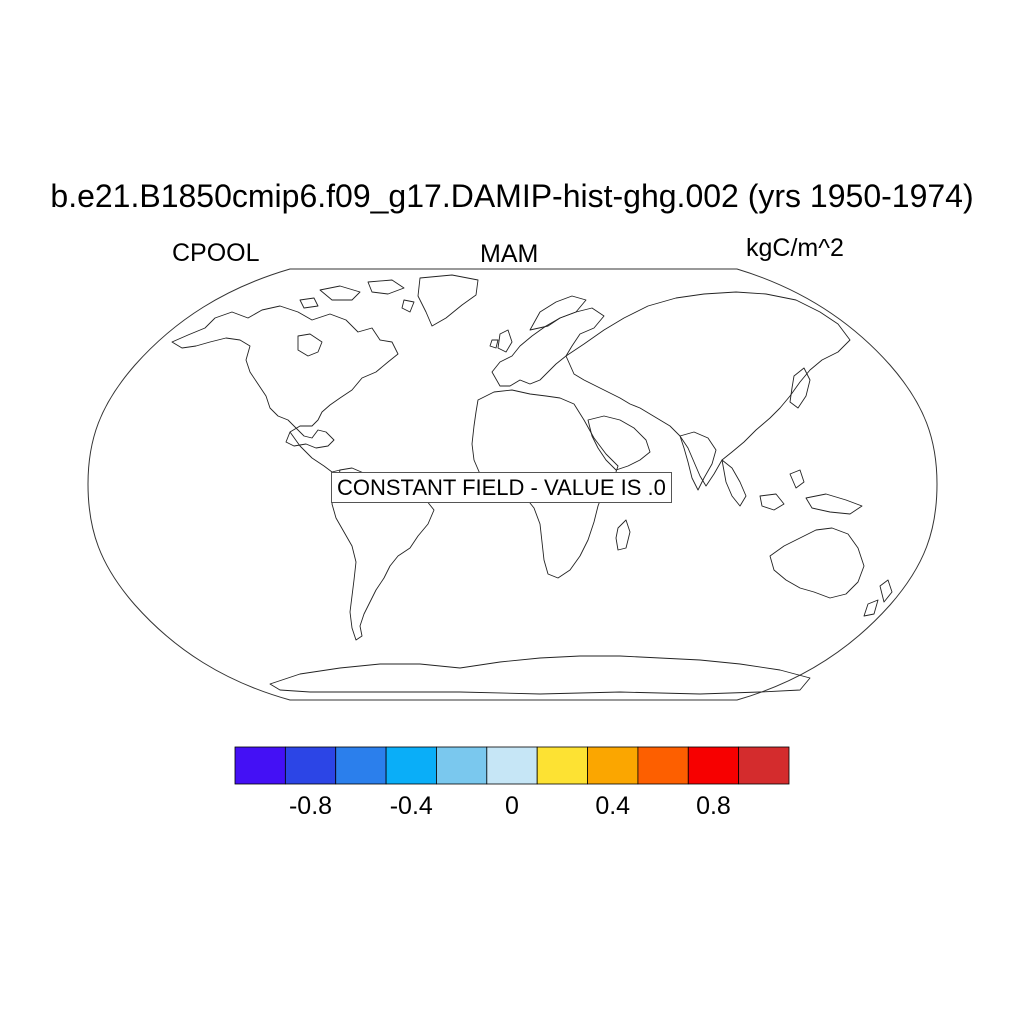  What do you see at coordinates (315, 452) in the screenshot?
I see `coastline-central-america` at bounding box center [315, 452].